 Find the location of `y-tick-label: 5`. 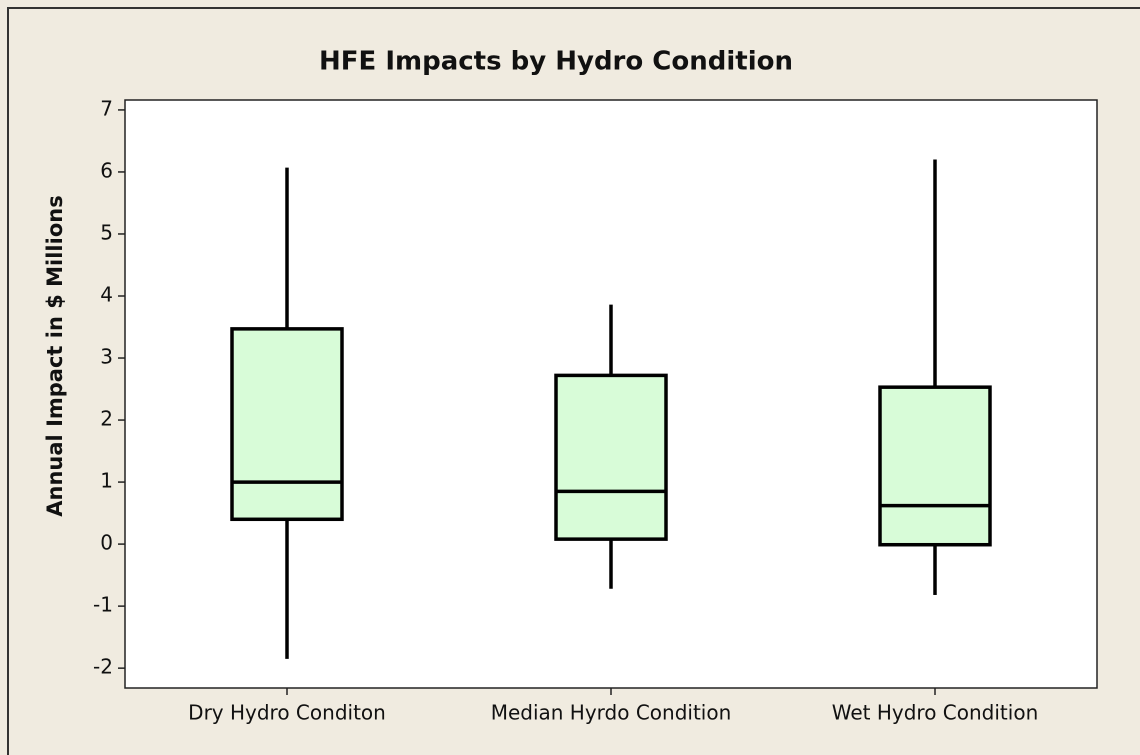

y-tick-label: 5 is located at coordinates (106, 232).